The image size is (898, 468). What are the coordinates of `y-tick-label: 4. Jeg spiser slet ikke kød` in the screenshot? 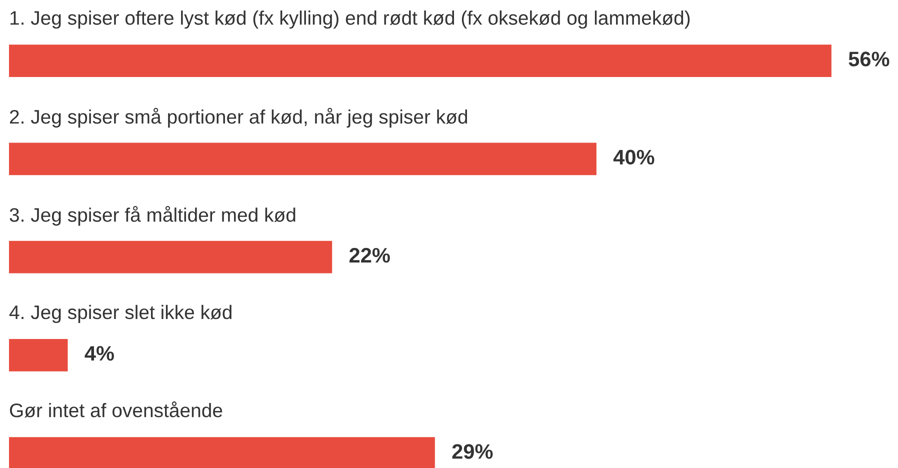 It's located at (120, 314).